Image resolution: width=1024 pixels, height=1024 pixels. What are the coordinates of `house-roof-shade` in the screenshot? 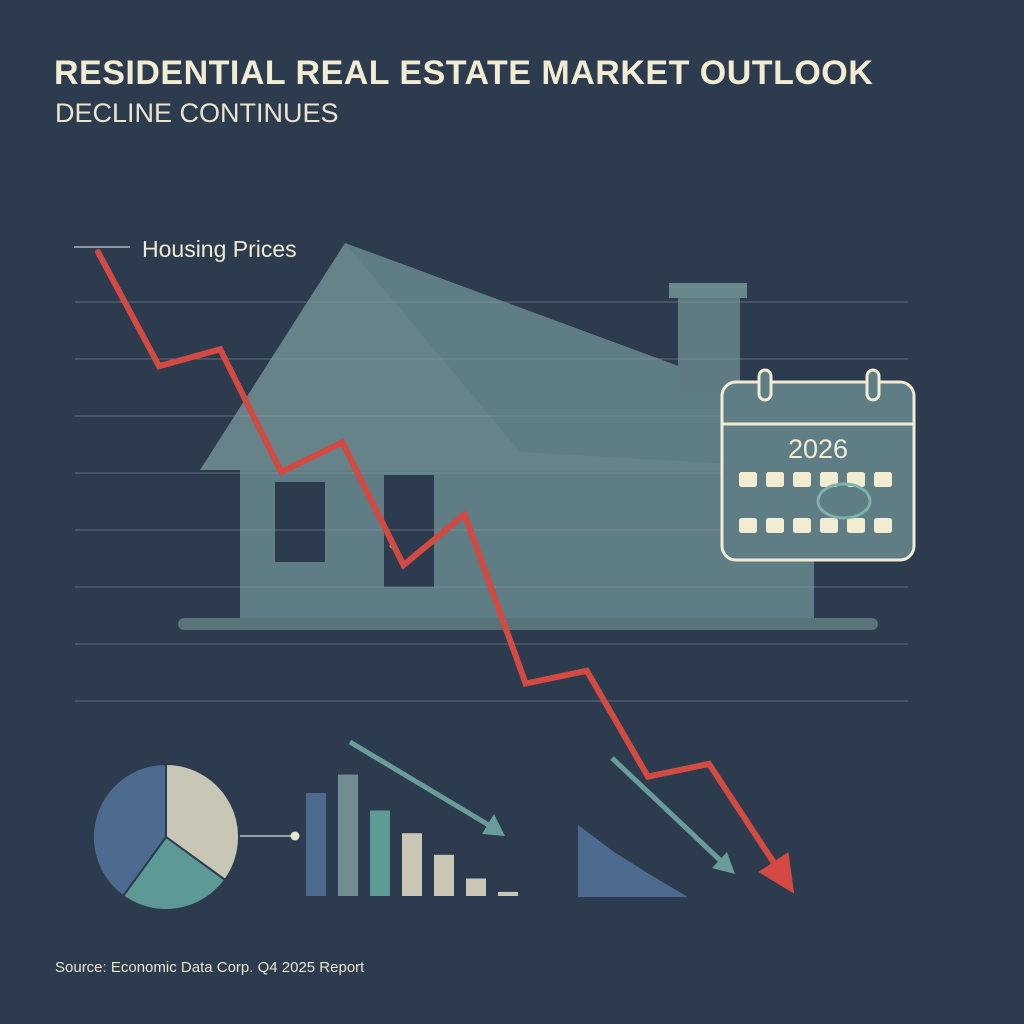 It's located at (591, 356).